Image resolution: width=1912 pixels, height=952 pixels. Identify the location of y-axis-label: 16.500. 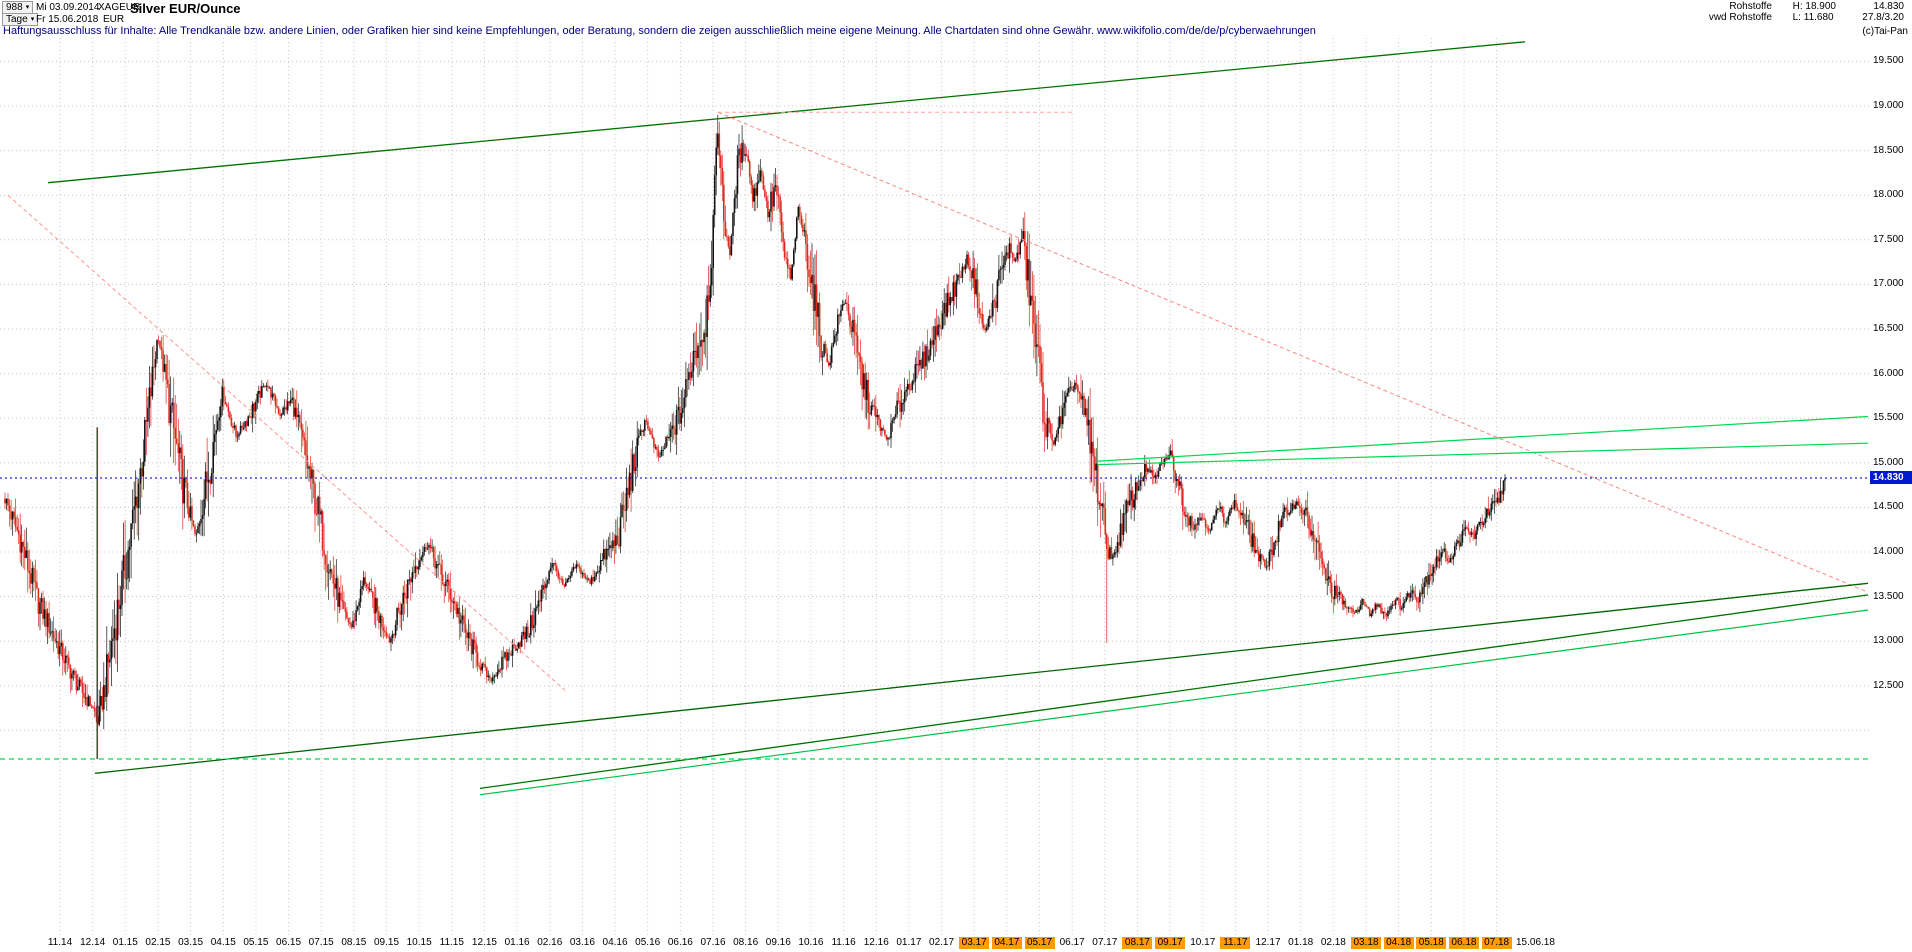
(1888, 329).